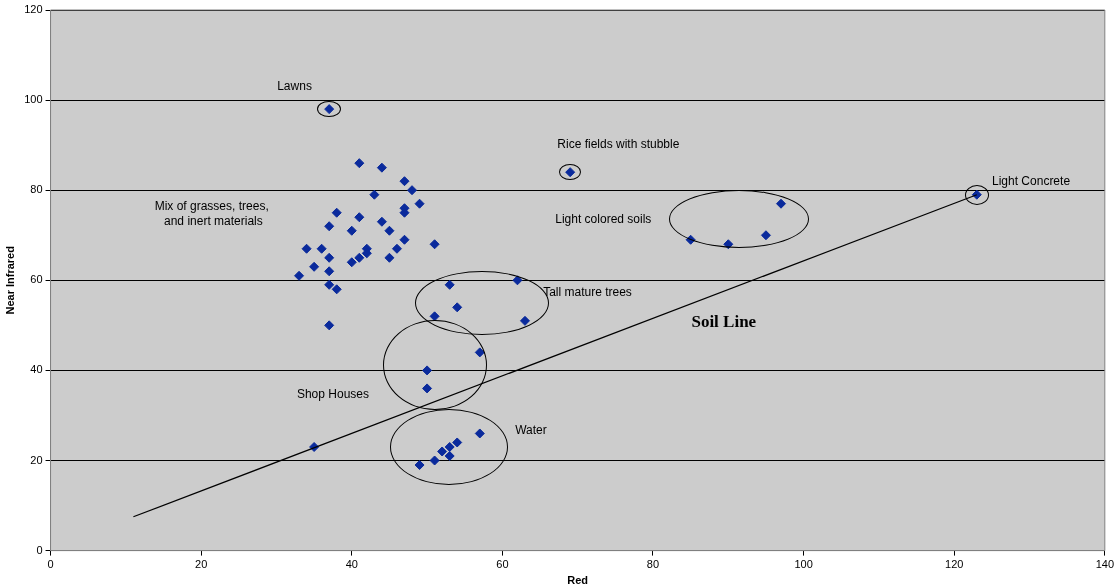  What do you see at coordinates (1031, 180) in the screenshot?
I see `annotation: Light Concrete` at bounding box center [1031, 180].